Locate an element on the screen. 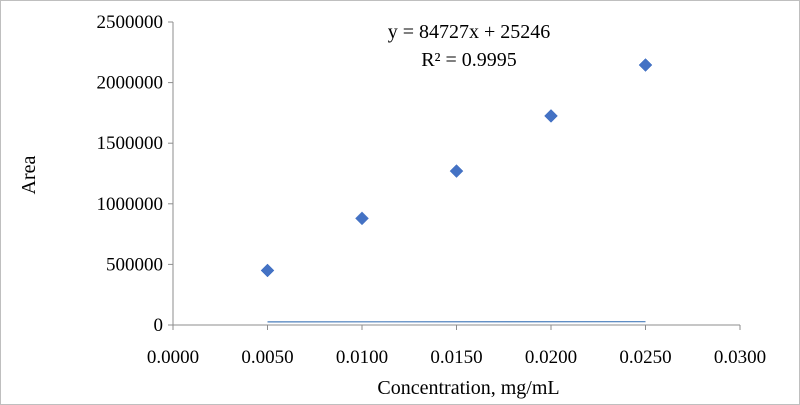  y-tick-label: 2000000 is located at coordinates (130, 83).